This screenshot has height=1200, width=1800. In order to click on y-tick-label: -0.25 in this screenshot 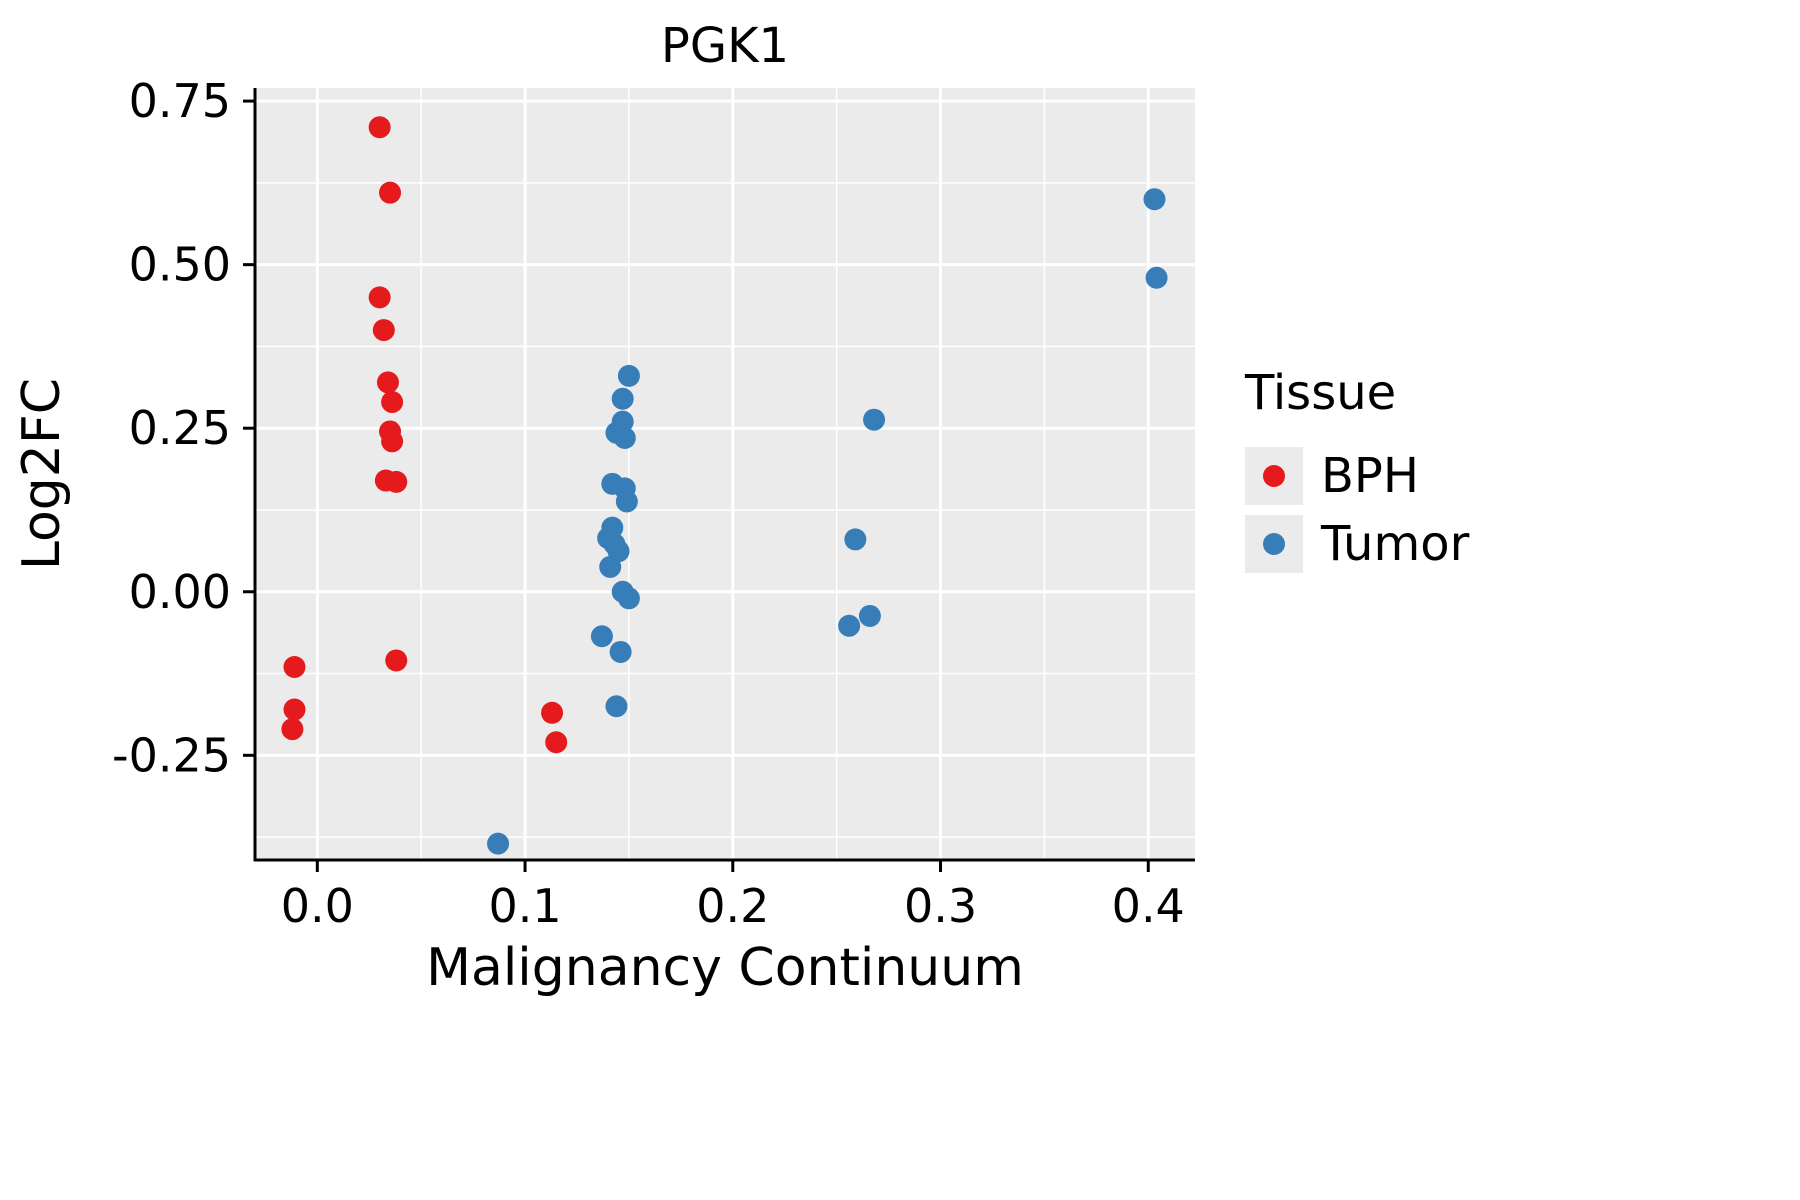, I will do `click(171, 755)`.